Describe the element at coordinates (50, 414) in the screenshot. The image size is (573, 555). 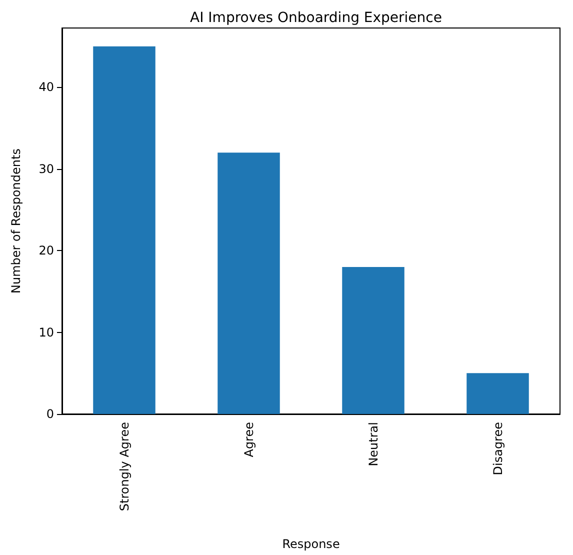
I see `y-tick-label: 0` at that location.